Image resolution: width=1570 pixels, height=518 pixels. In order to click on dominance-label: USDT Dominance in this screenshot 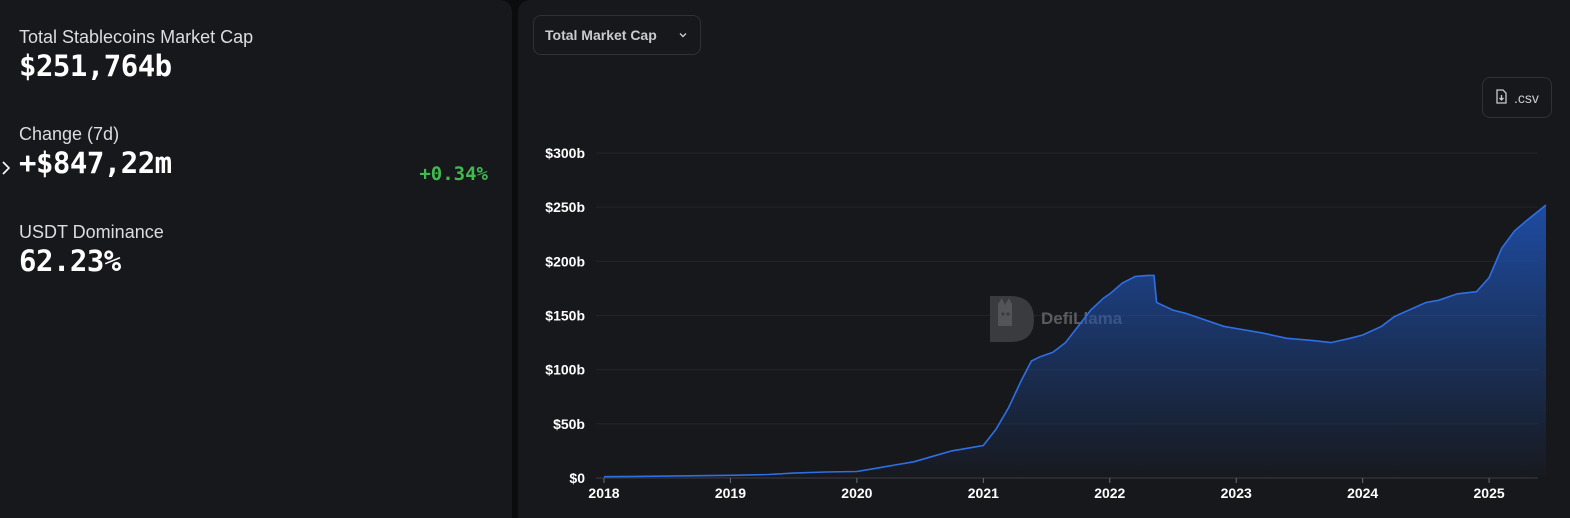, I will do `click(91, 232)`.